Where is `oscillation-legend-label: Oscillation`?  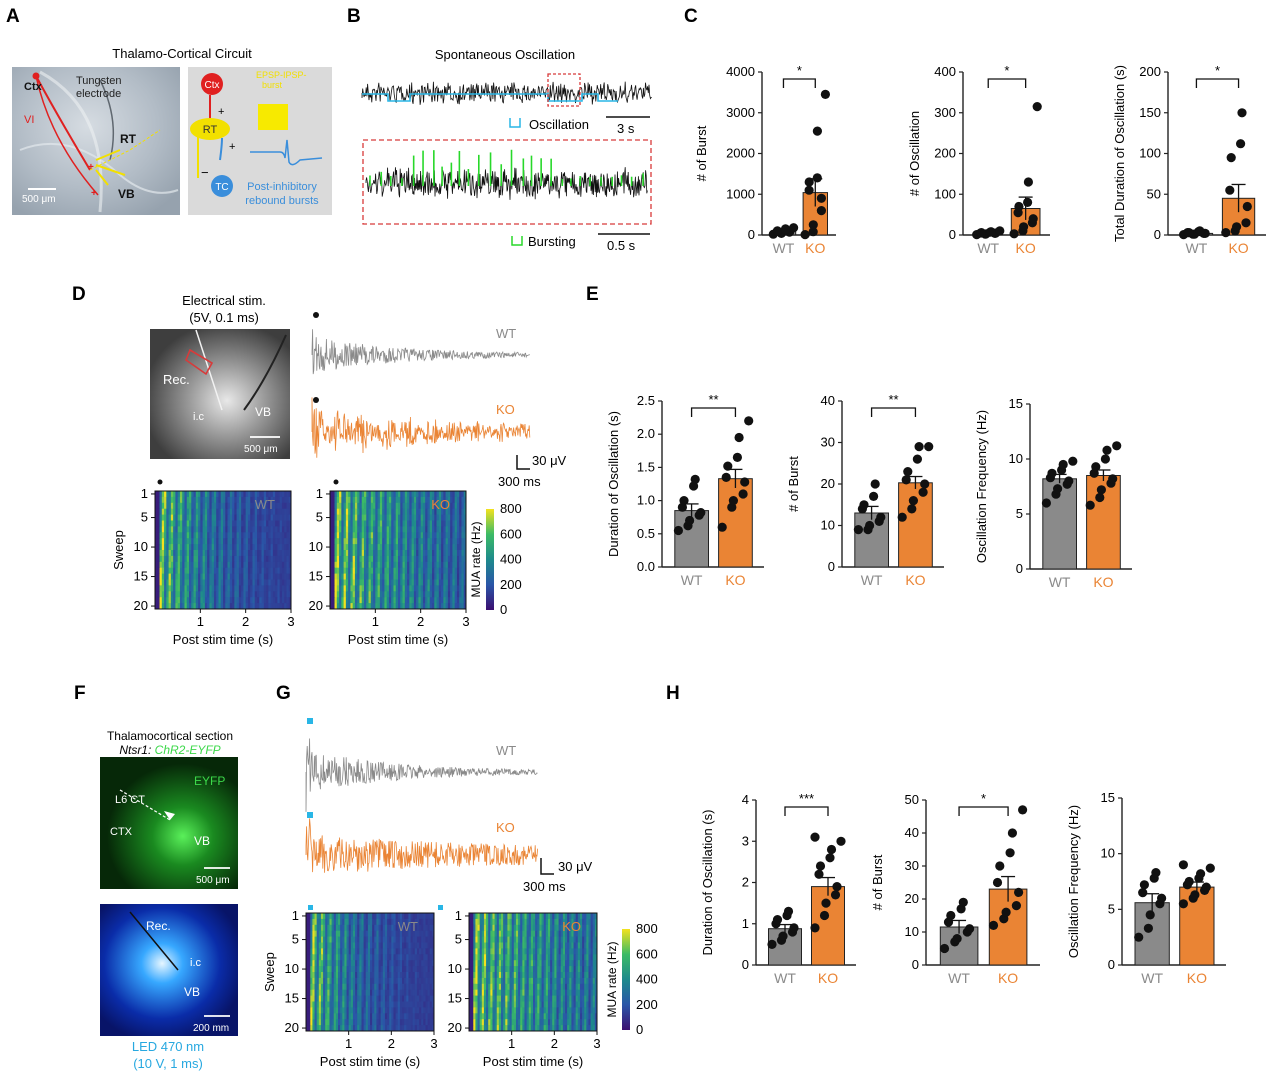
oscillation-legend-label: Oscillation is located at coordinates (559, 124).